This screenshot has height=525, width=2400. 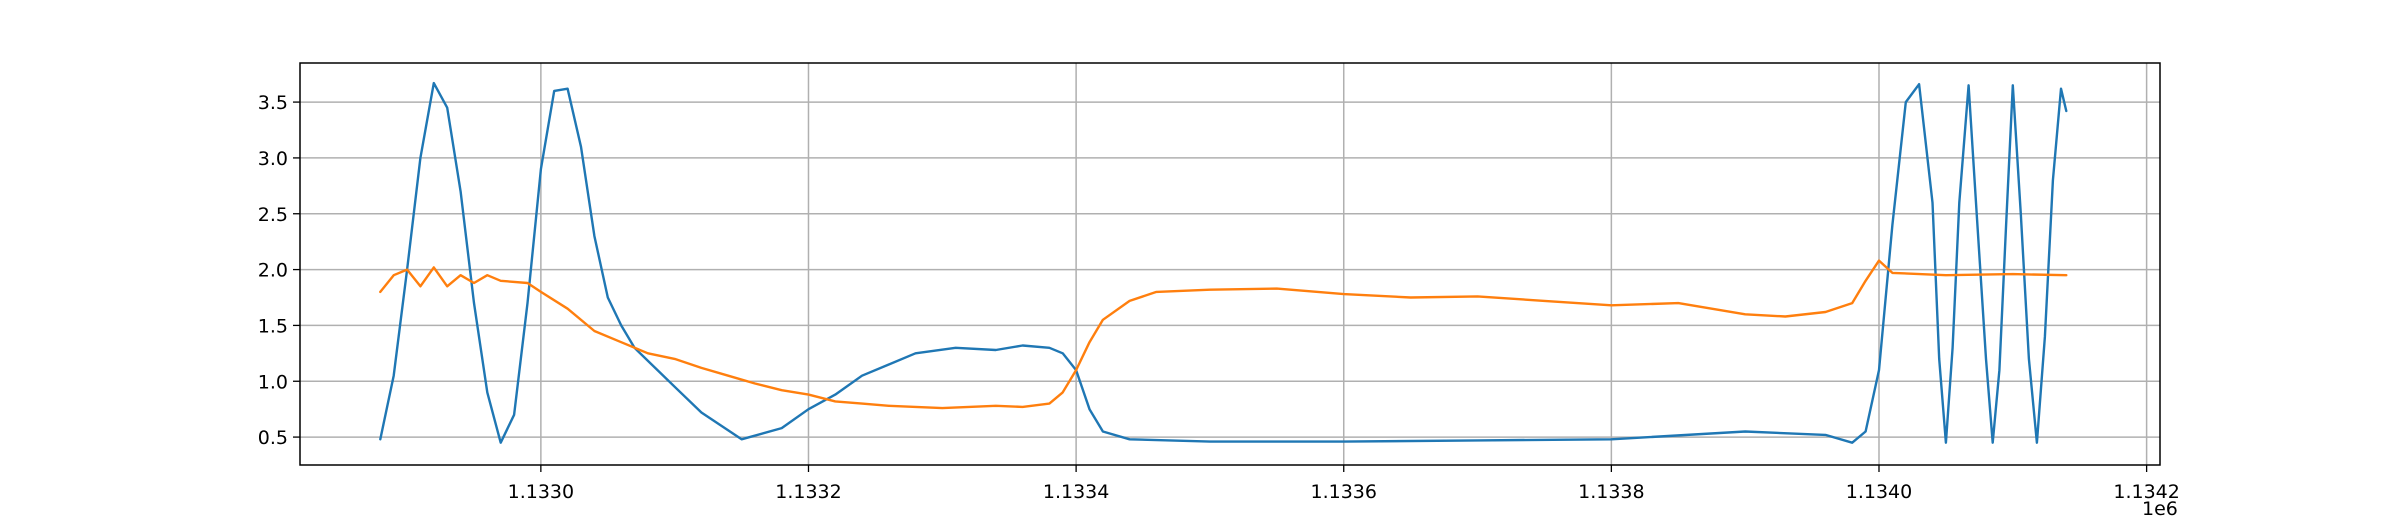 I want to click on y-tick-label: 1.5, so click(x=273, y=326).